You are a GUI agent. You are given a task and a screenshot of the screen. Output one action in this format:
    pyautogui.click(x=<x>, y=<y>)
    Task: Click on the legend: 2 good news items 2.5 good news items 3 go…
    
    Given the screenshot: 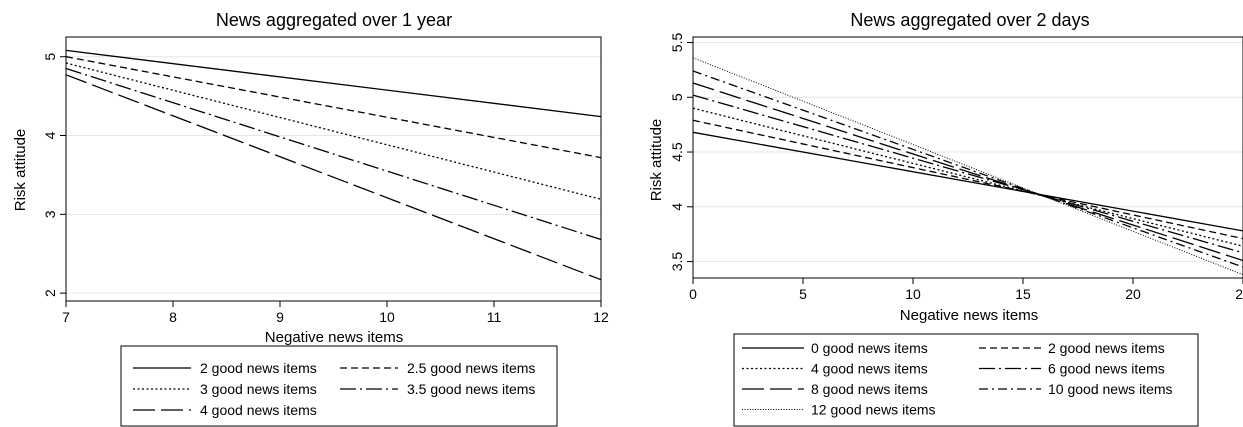 What is the action you would take?
    pyautogui.click(x=334, y=389)
    